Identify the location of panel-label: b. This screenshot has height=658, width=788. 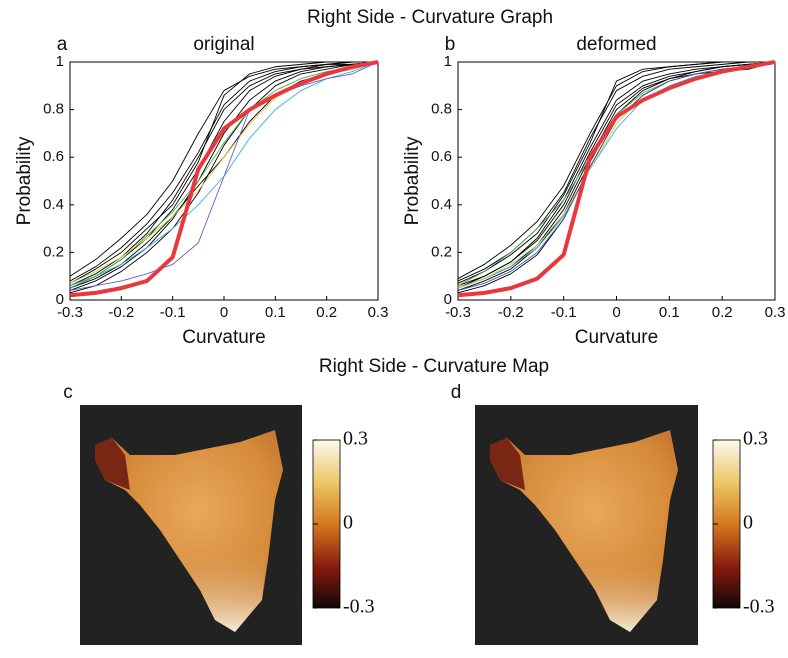
(450, 44).